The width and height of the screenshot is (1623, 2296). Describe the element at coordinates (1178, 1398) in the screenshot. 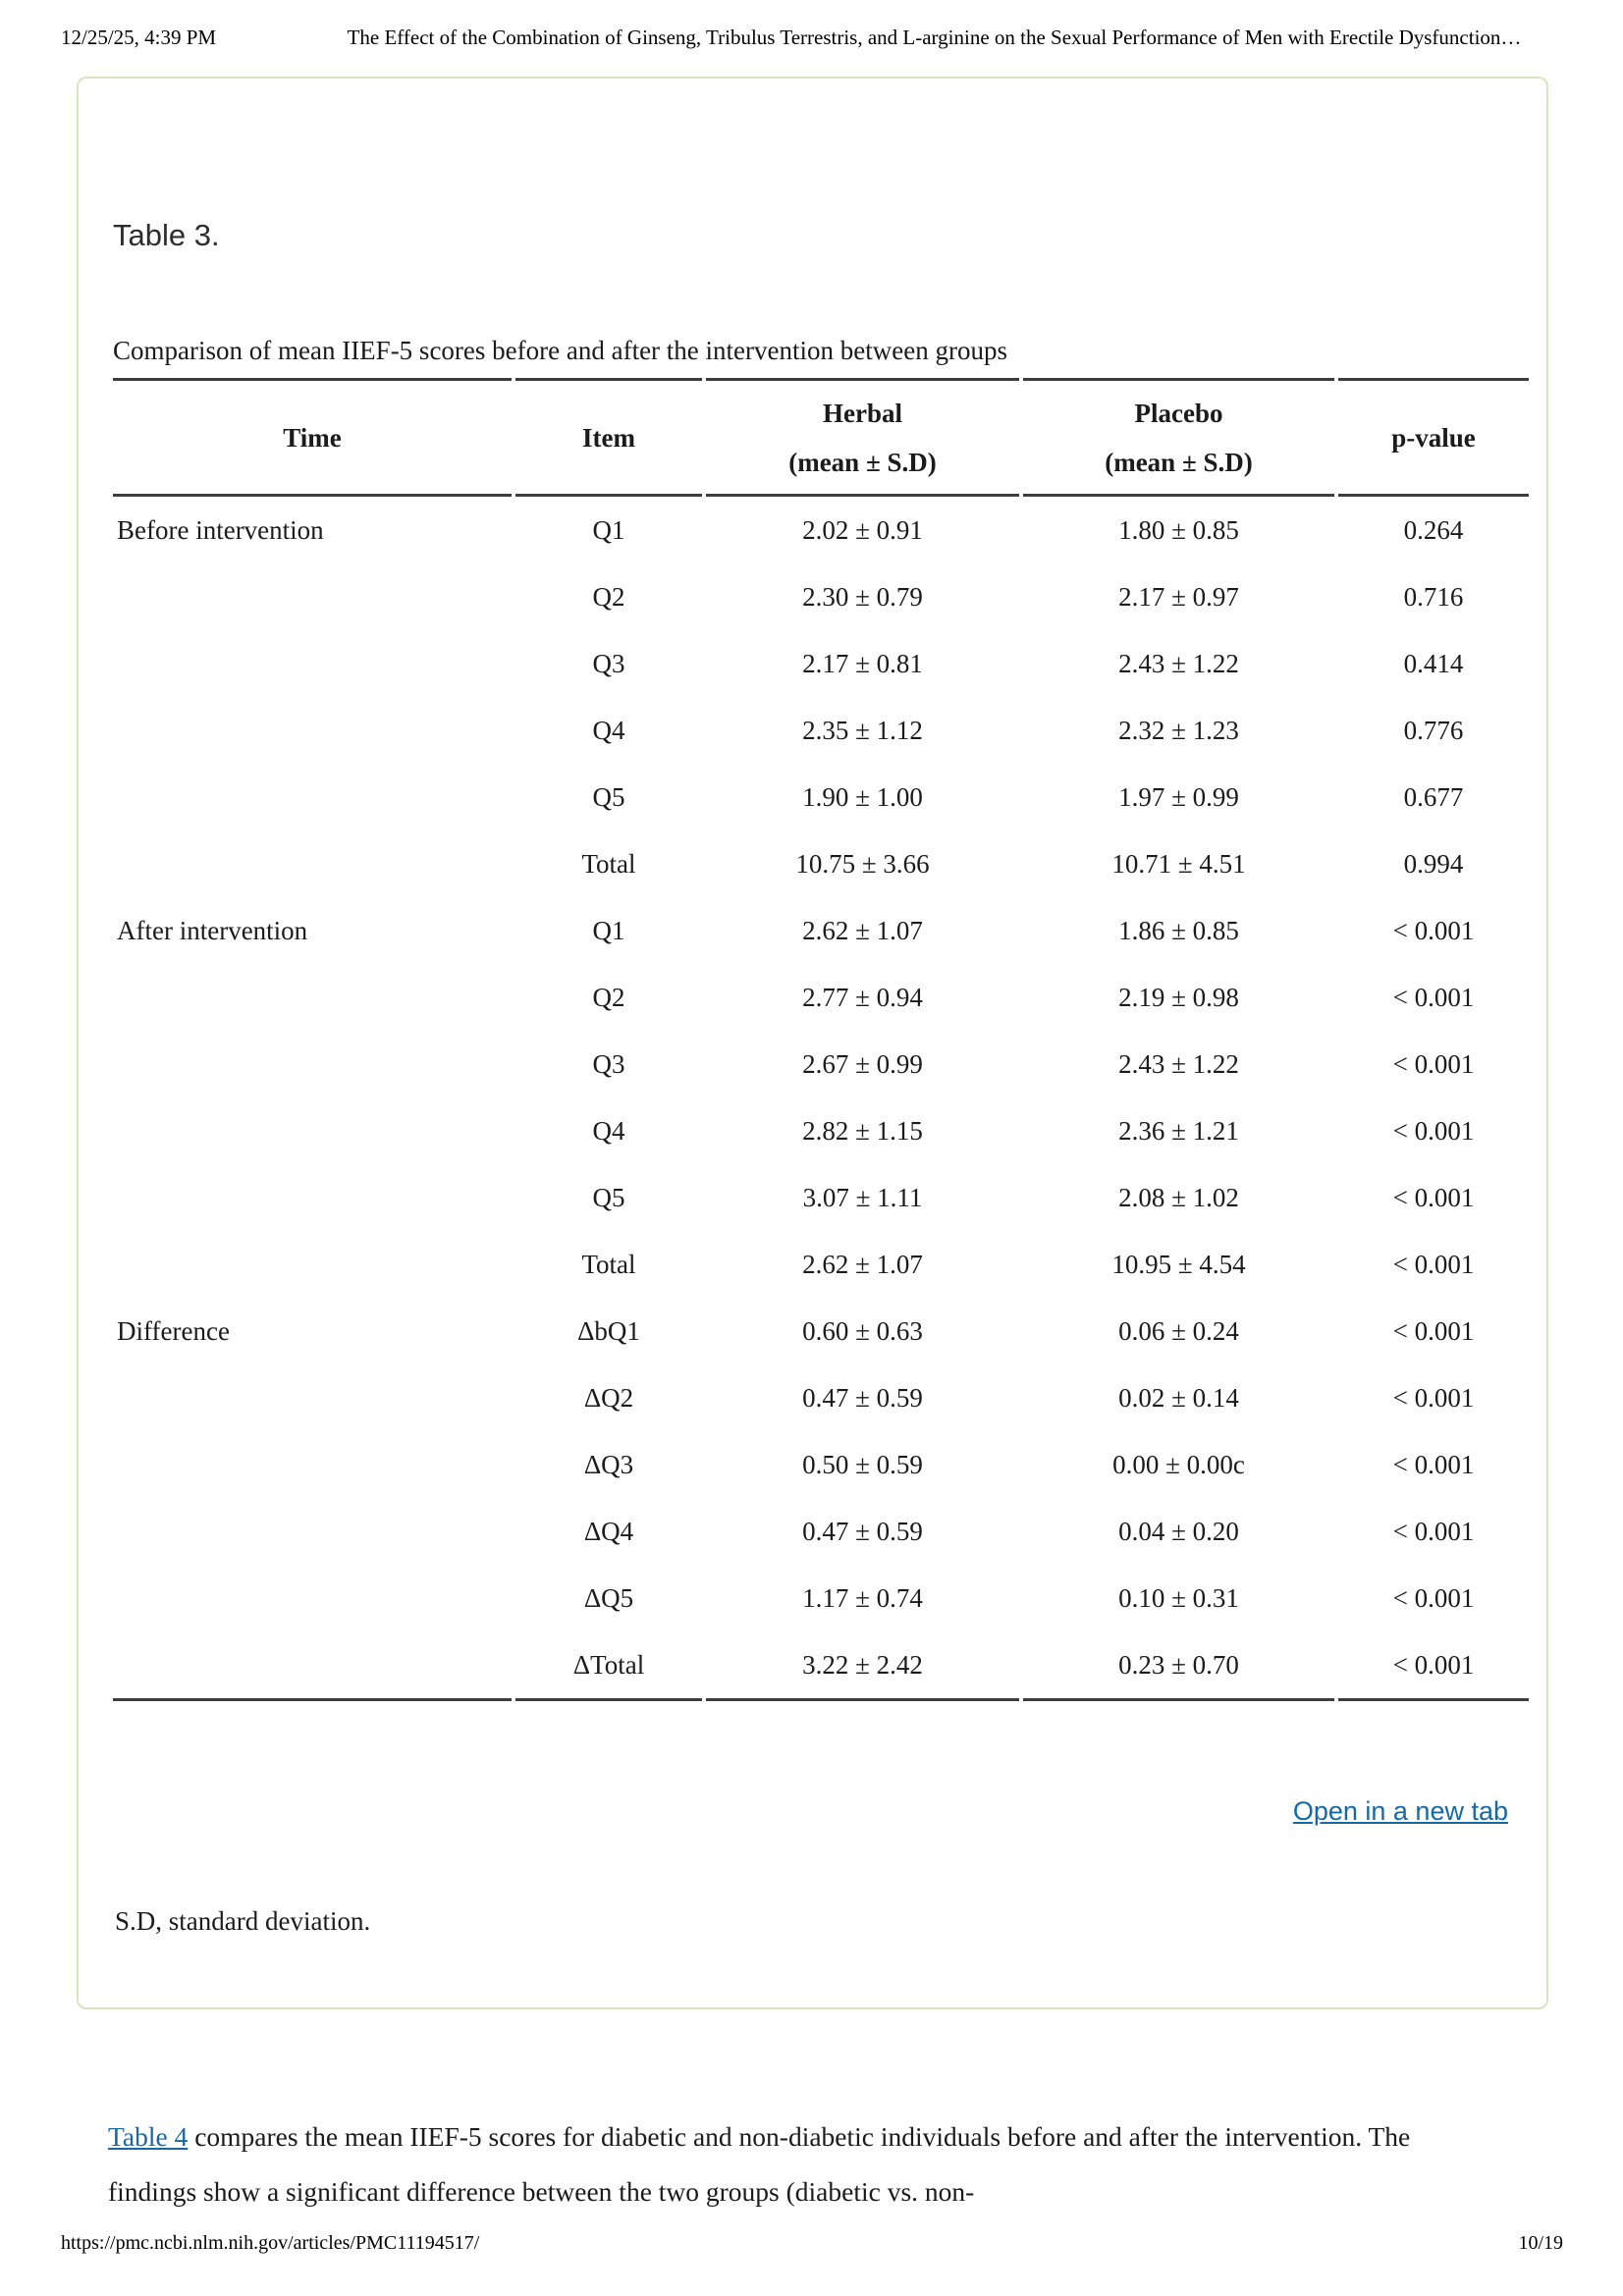

I see `placebo-cell: 0.02 ± 0.14` at that location.